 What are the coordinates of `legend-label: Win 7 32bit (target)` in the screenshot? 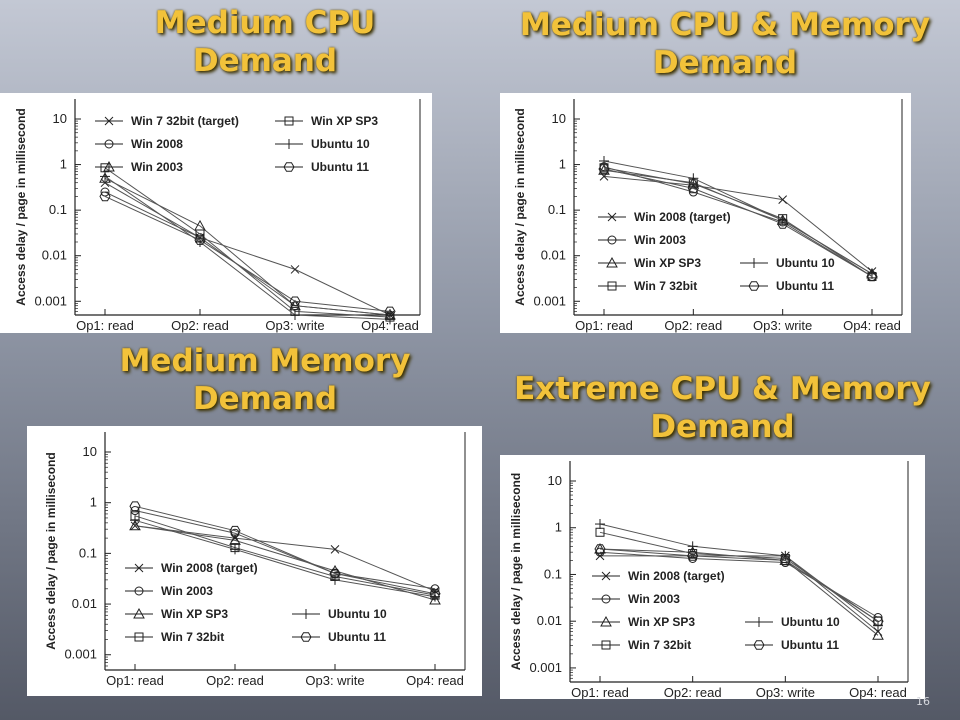 It's located at (185, 121).